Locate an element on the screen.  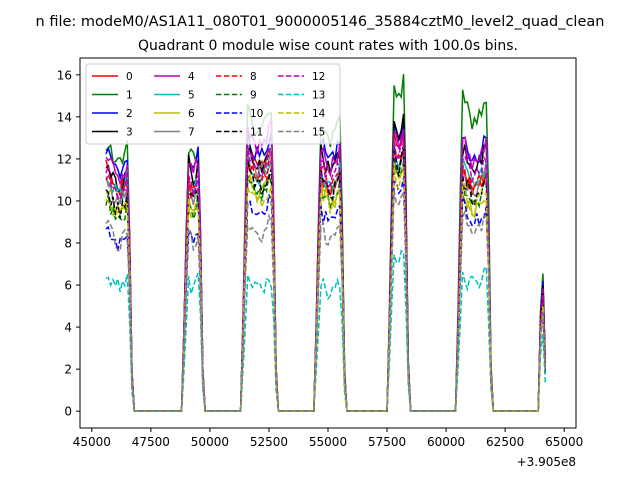
x-tick-label: 55000 is located at coordinates (328, 442).